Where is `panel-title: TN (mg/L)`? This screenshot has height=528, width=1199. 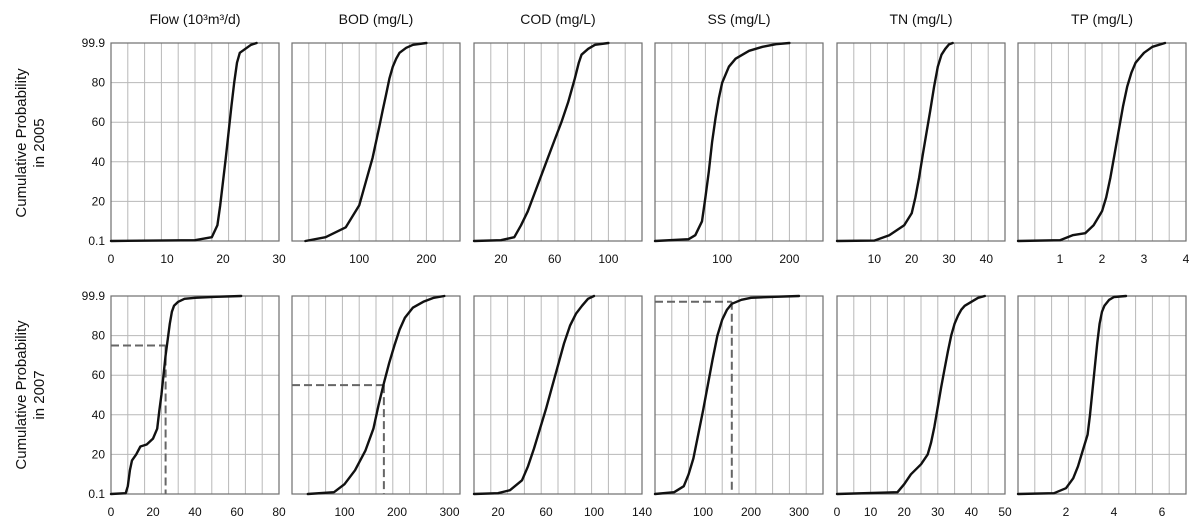
panel-title: TN (mg/L) is located at coordinates (921, 19).